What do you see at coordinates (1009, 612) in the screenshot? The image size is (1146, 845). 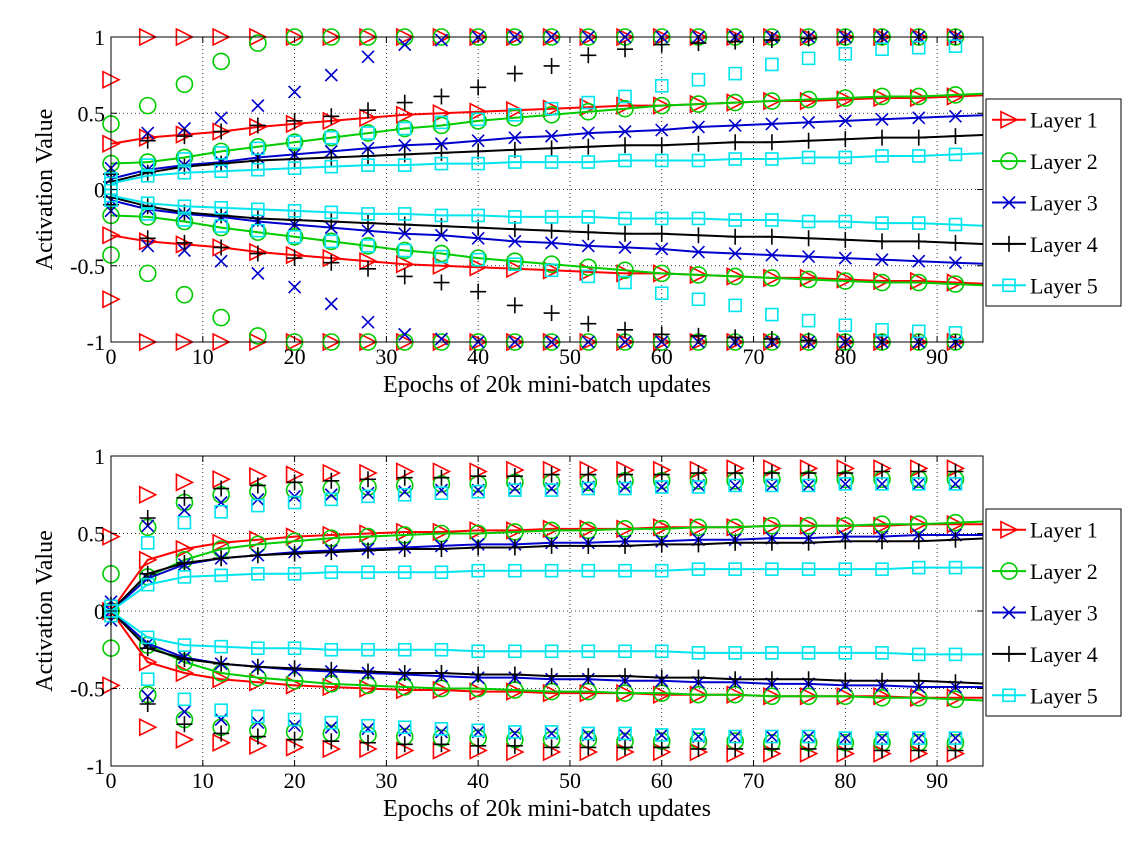 I see `legend-marker` at bounding box center [1009, 612].